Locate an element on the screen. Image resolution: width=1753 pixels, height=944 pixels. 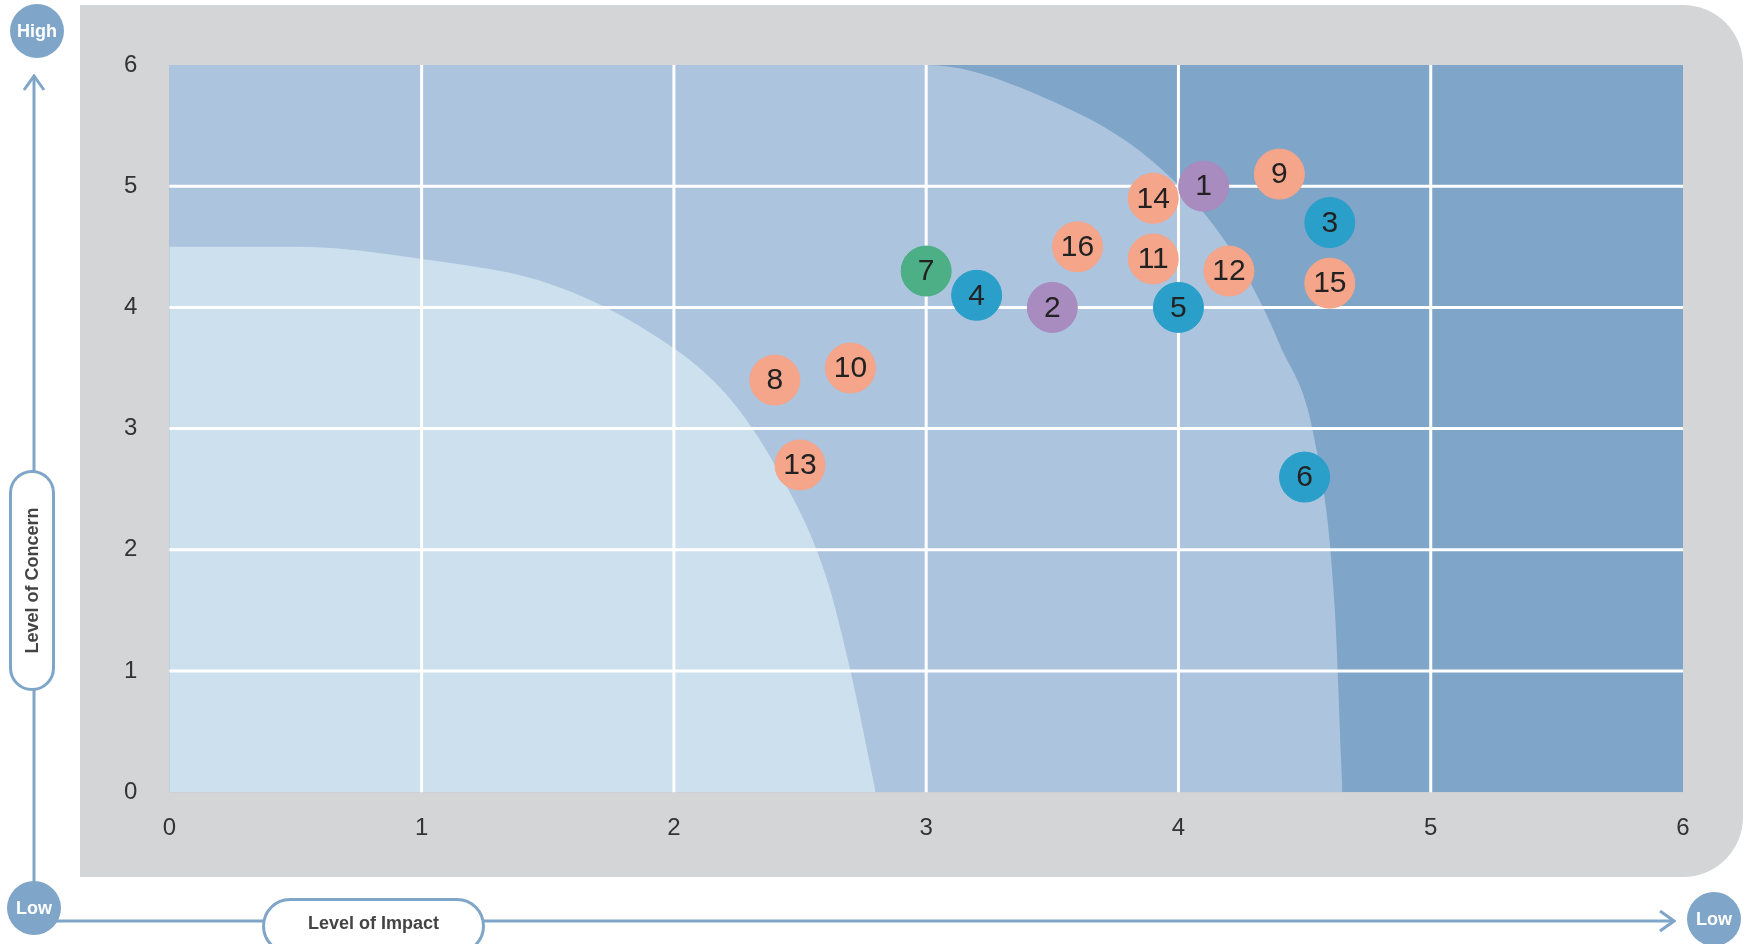
annotation: 2 is located at coordinates (1052, 306).